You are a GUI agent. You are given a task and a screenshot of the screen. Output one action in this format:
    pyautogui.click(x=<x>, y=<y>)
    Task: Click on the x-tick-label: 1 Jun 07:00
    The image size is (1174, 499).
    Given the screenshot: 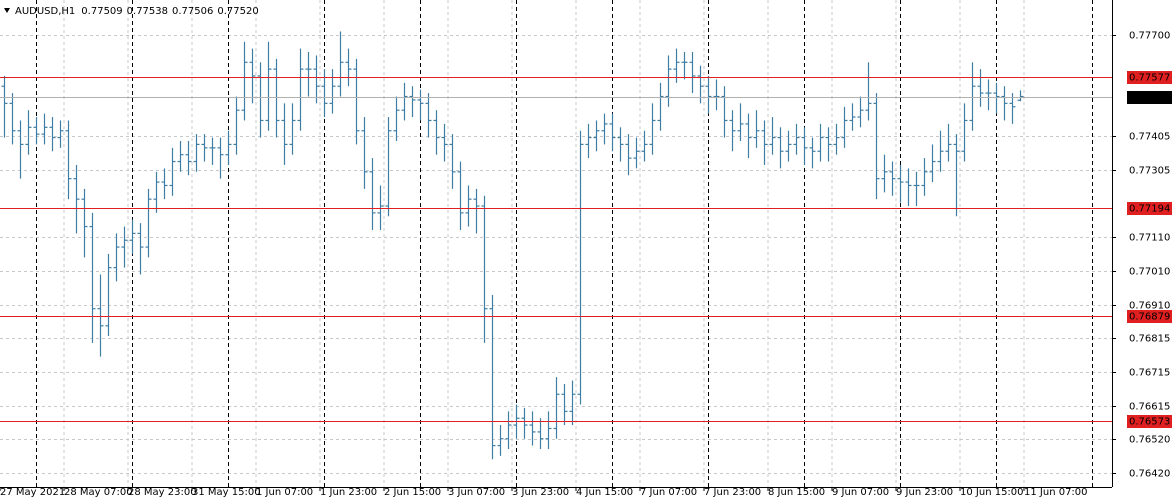 What is the action you would take?
    pyautogui.click(x=284, y=492)
    